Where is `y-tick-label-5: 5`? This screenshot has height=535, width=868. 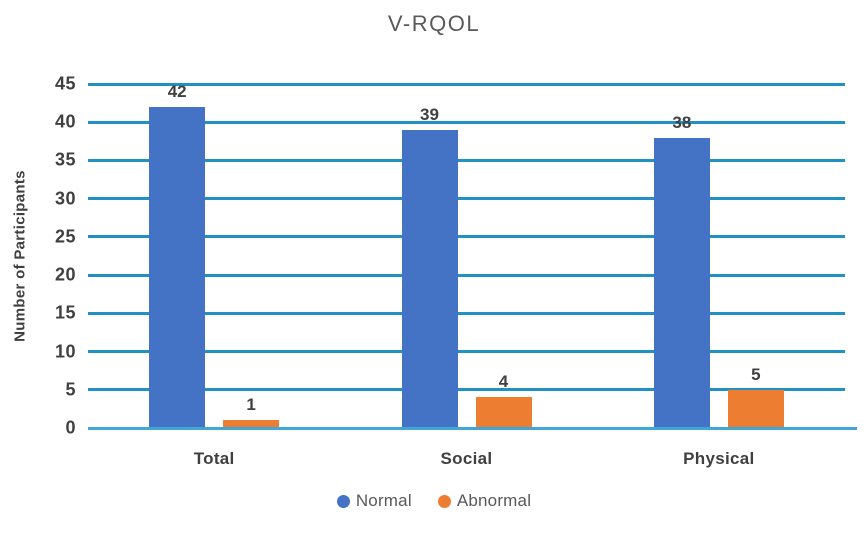
y-tick-label-5: 5 is located at coordinates (70, 389).